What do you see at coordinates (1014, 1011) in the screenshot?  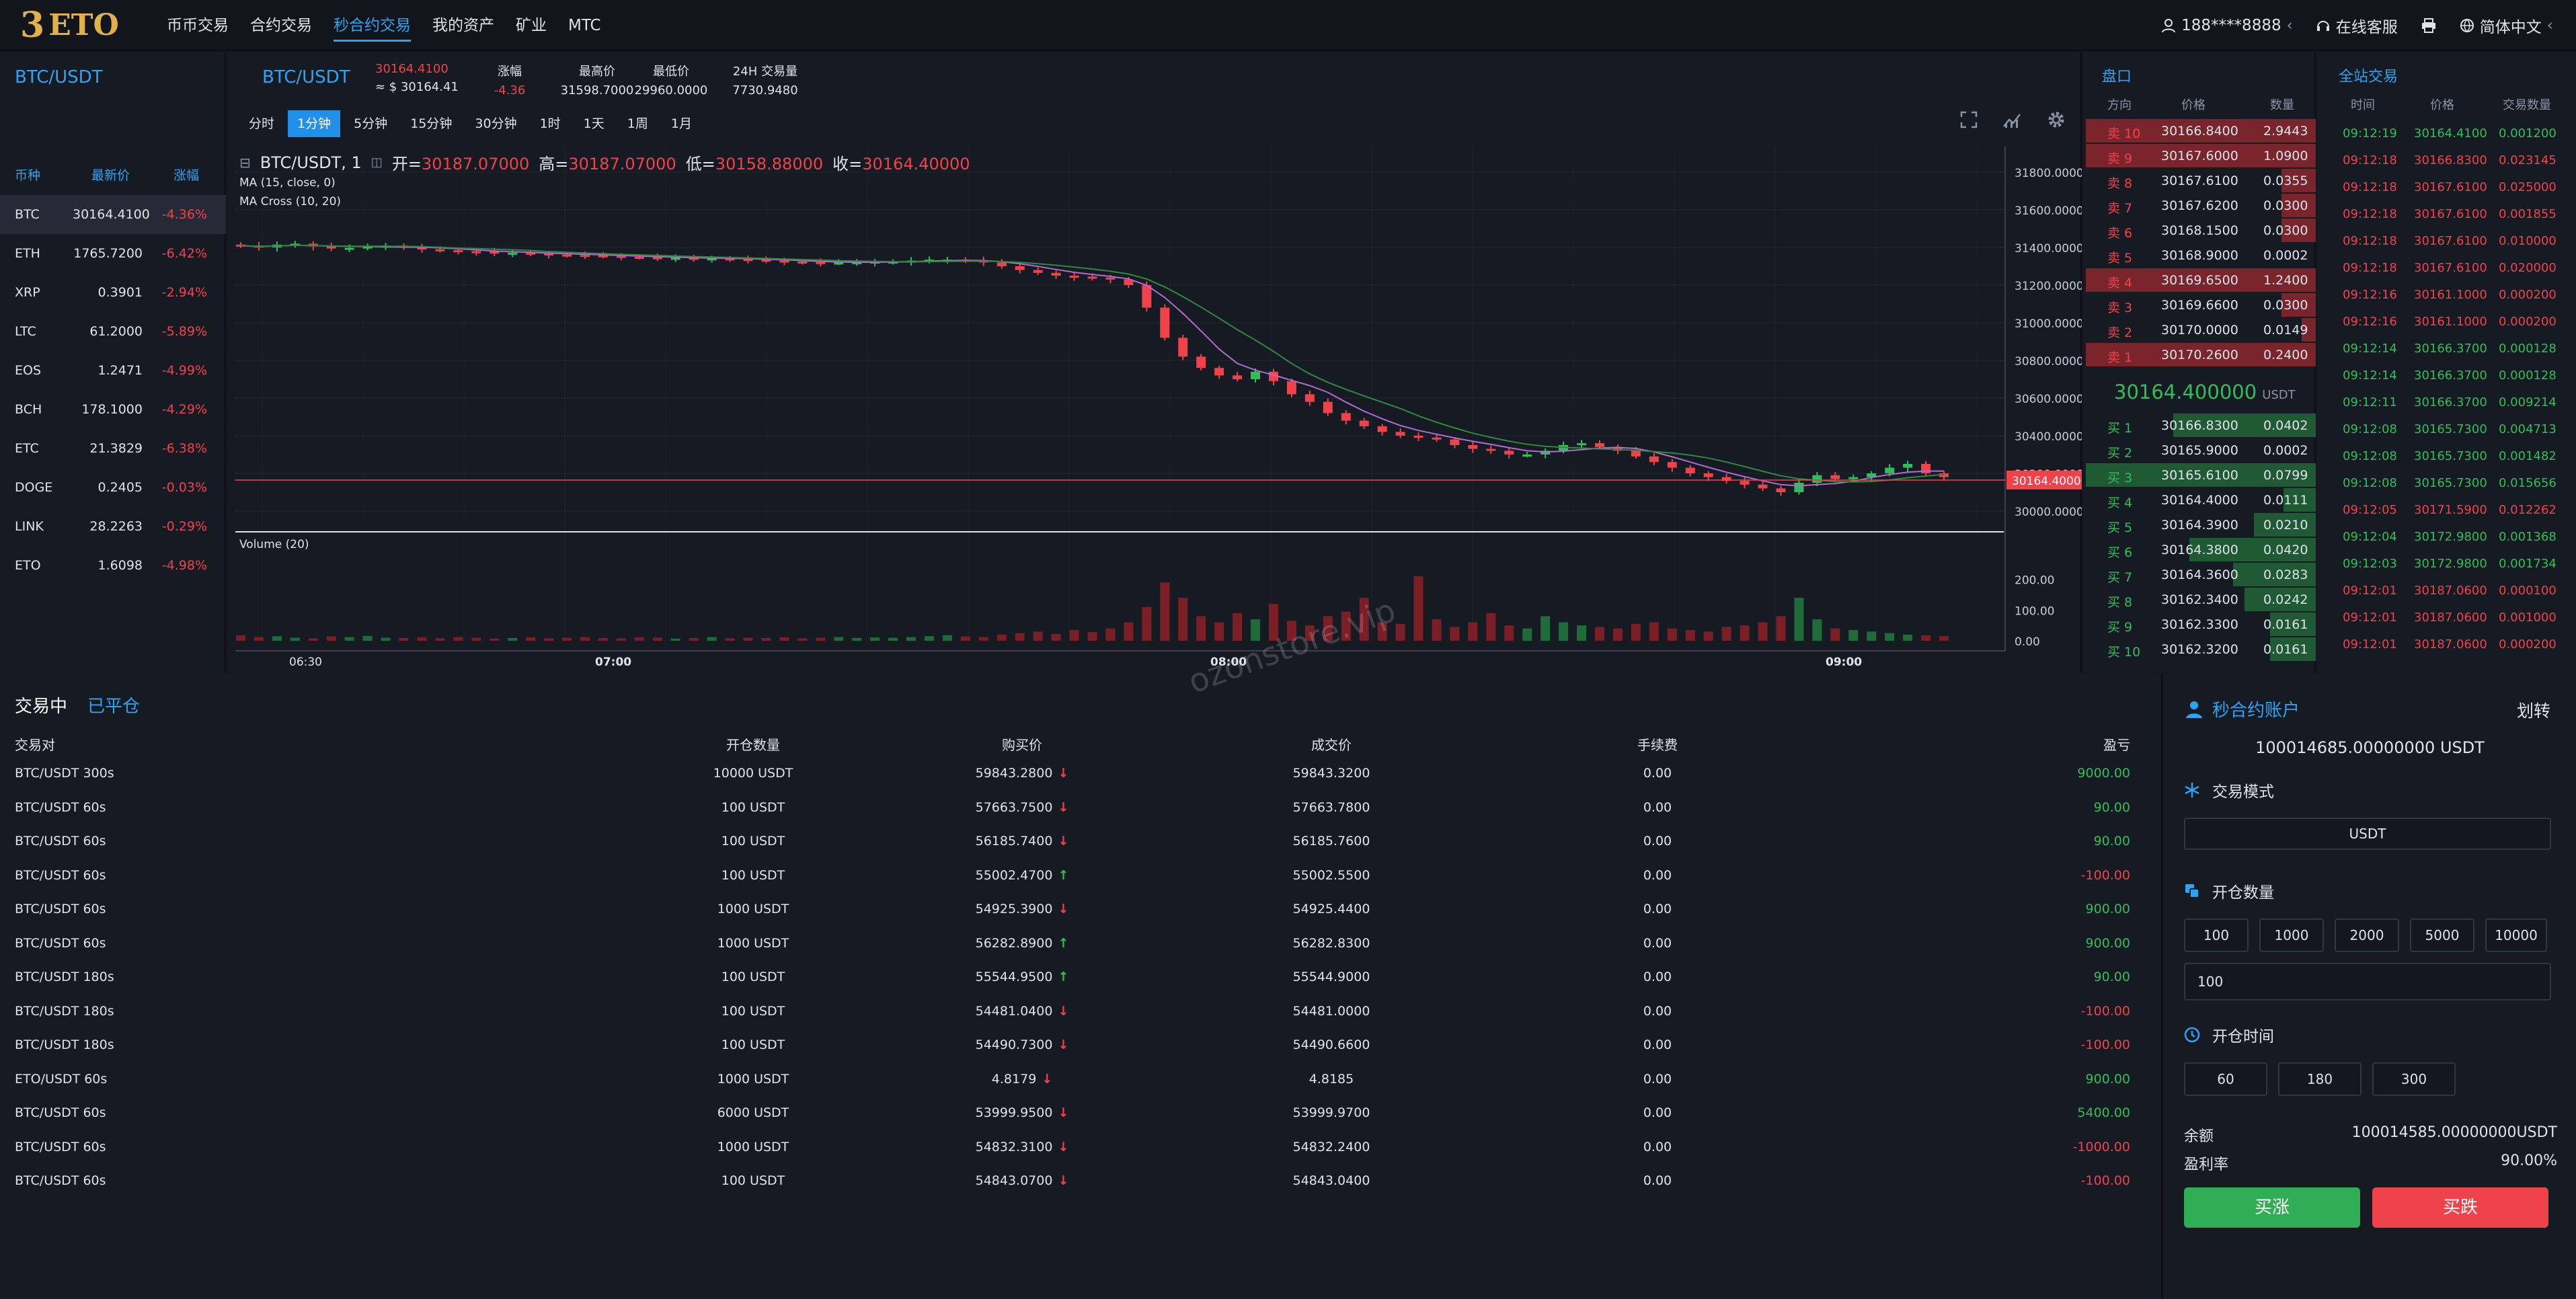 I see `buy-price-value: 54481.0400` at bounding box center [1014, 1011].